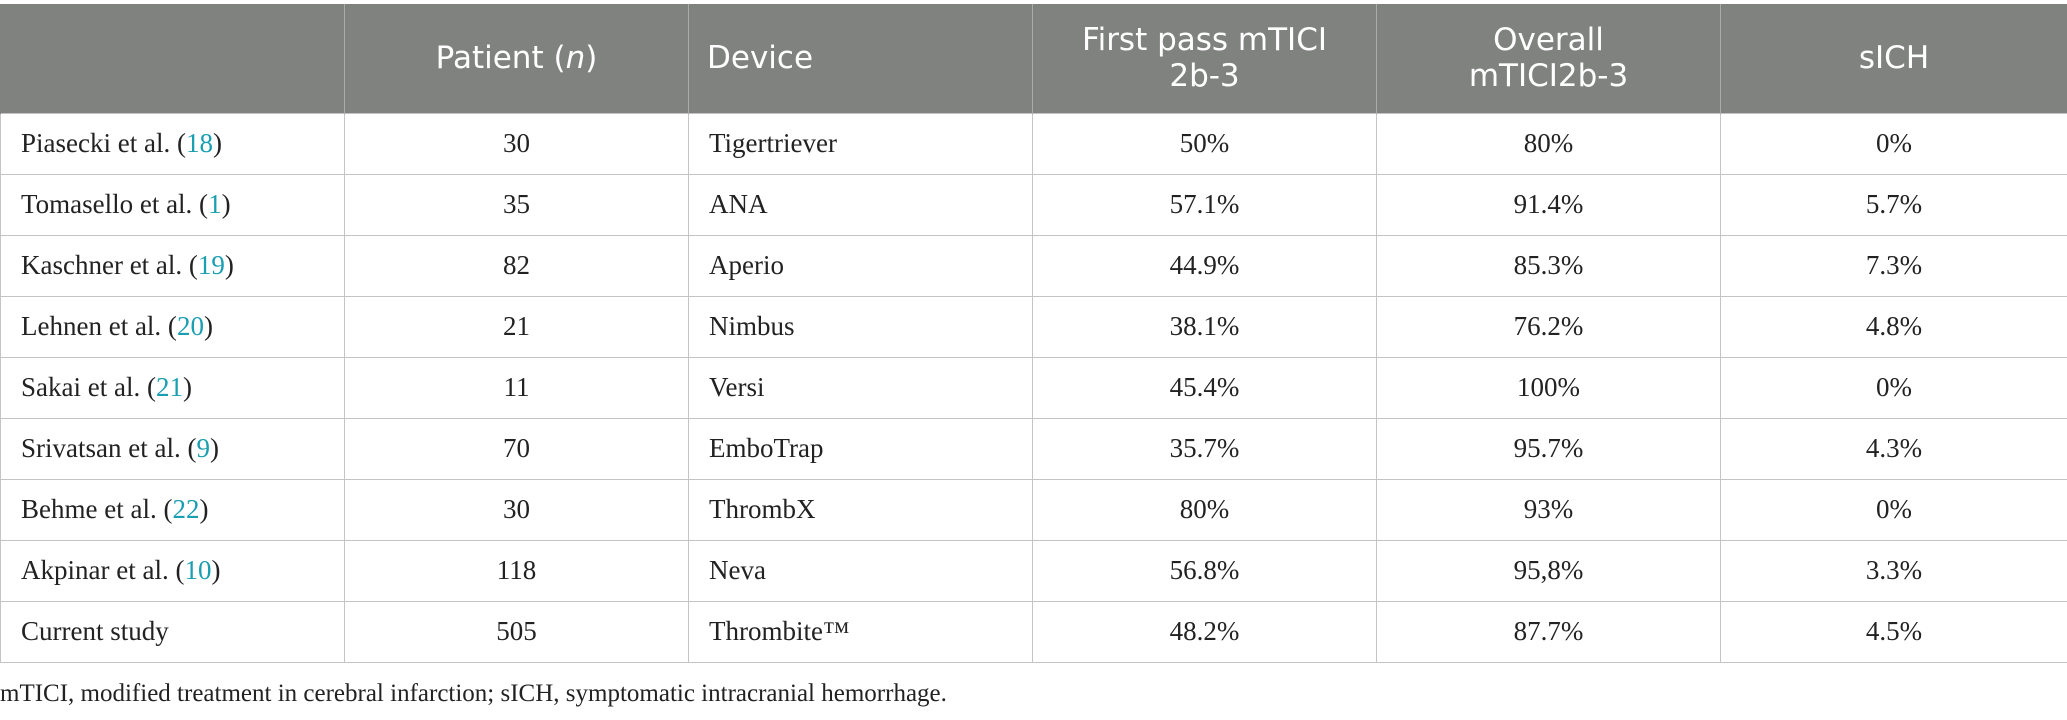 This screenshot has width=2067, height=720. I want to click on cell-first-pass: 48.2%, so click(1204, 631).